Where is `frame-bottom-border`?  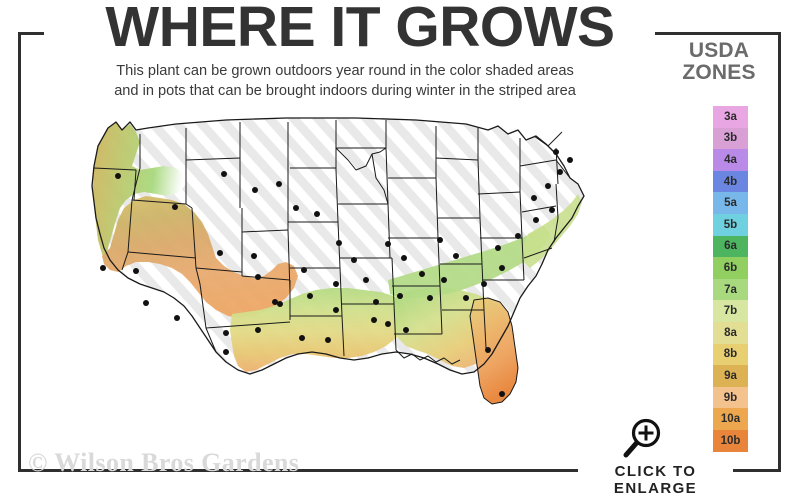
frame-bottom-border is located at coordinates (298, 470).